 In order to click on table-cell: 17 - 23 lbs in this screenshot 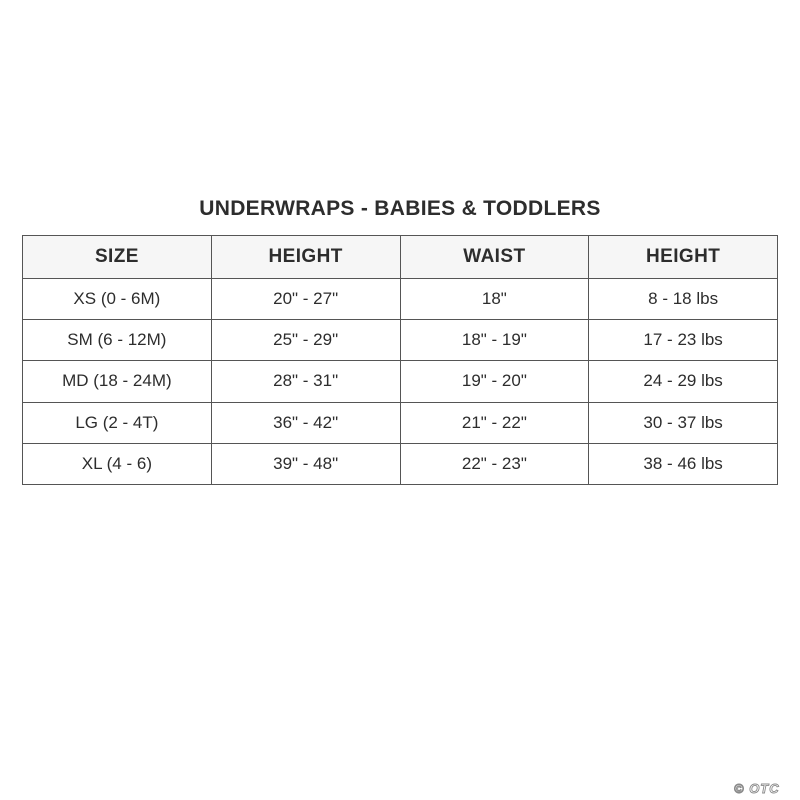, I will do `click(683, 340)`.